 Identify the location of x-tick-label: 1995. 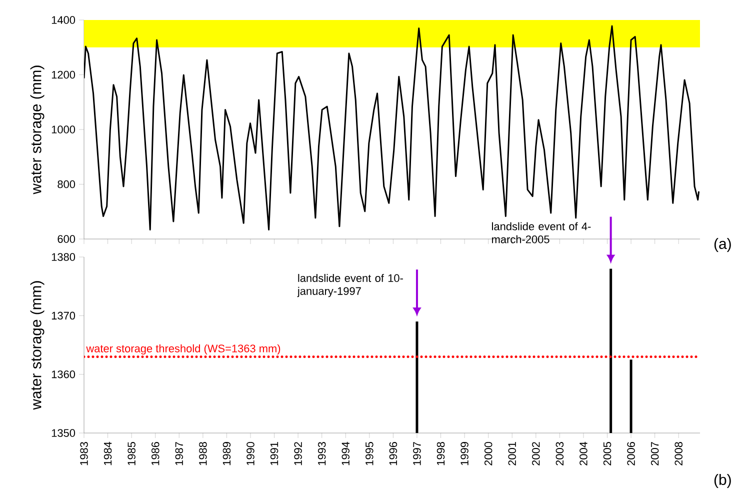
(370, 454).